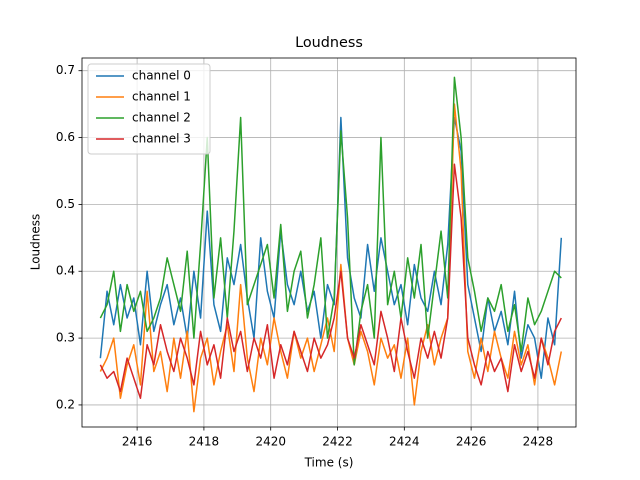 The width and height of the screenshot is (640, 480). I want to click on y-tick-label: 0.2, so click(65, 404).